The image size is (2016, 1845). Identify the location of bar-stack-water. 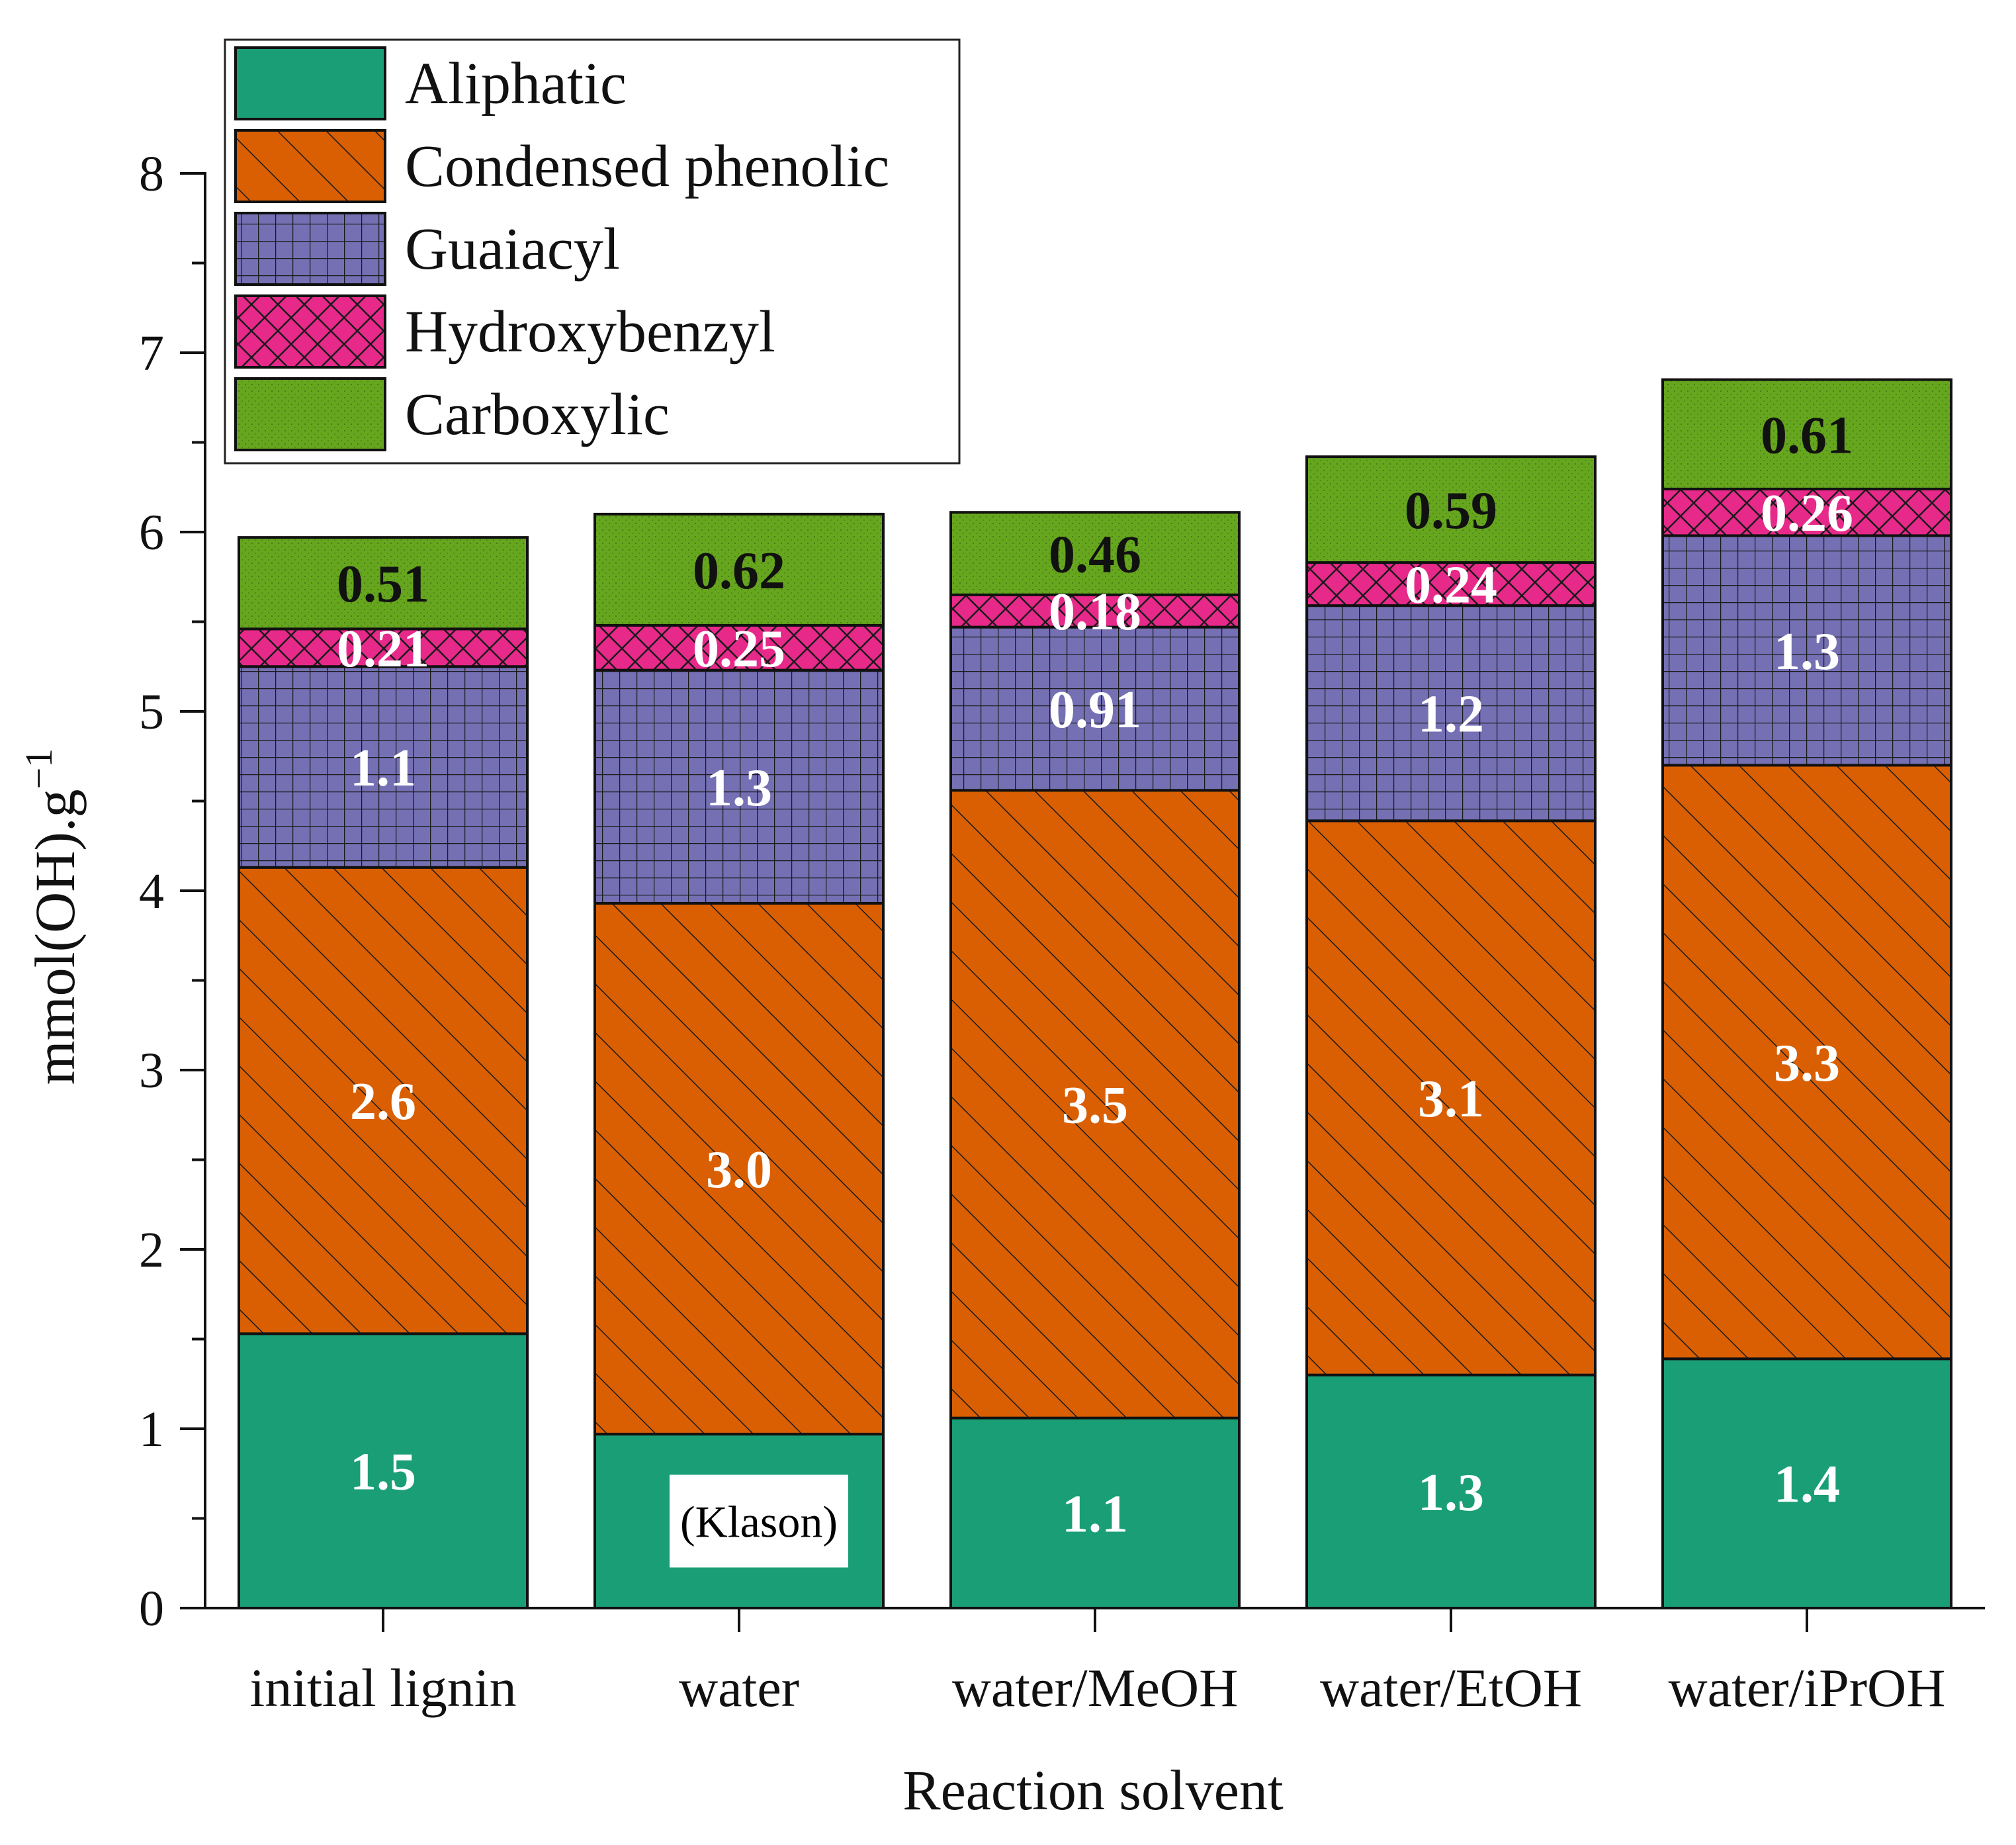
(739, 1060).